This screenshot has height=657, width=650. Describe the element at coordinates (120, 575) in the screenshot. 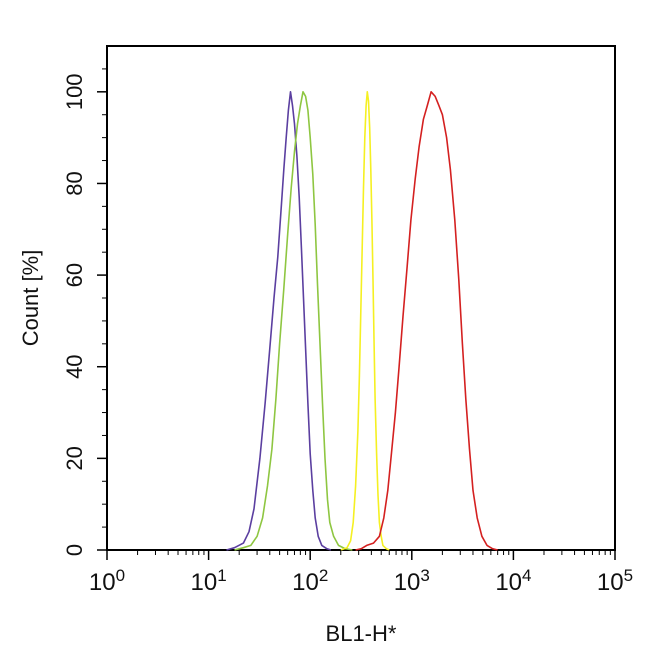

I see `x-tick-exponent: 0` at that location.